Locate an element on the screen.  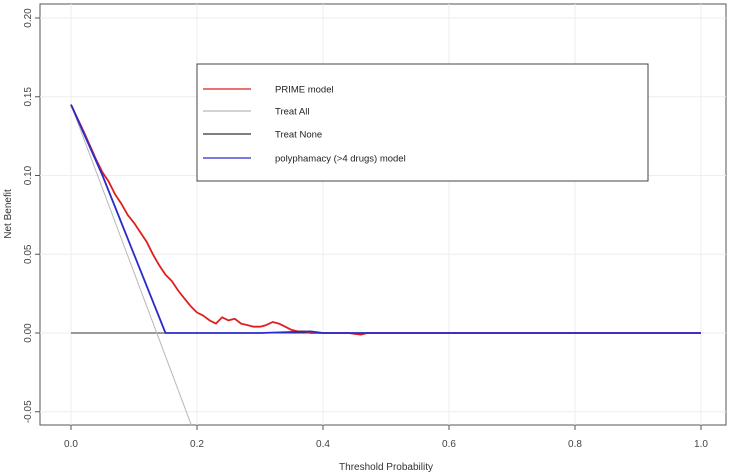
legend-label-prime-model: PRIME model is located at coordinates (304, 90).